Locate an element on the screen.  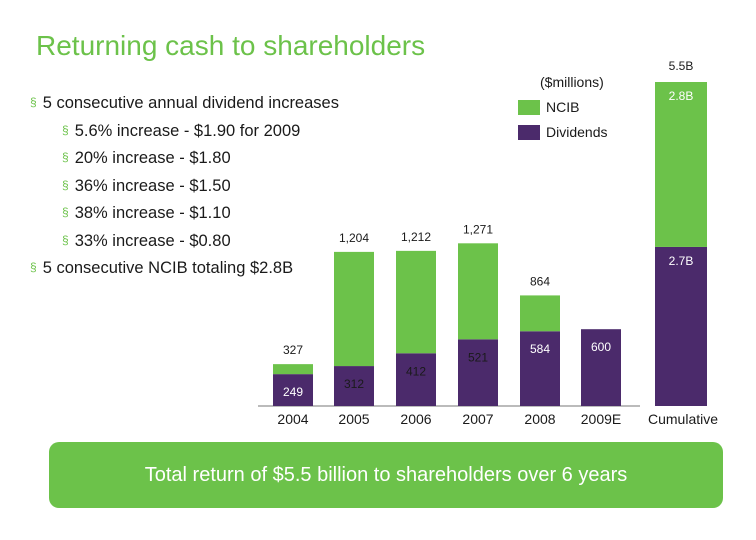
bar-ncib-2004 is located at coordinates (293, 369).